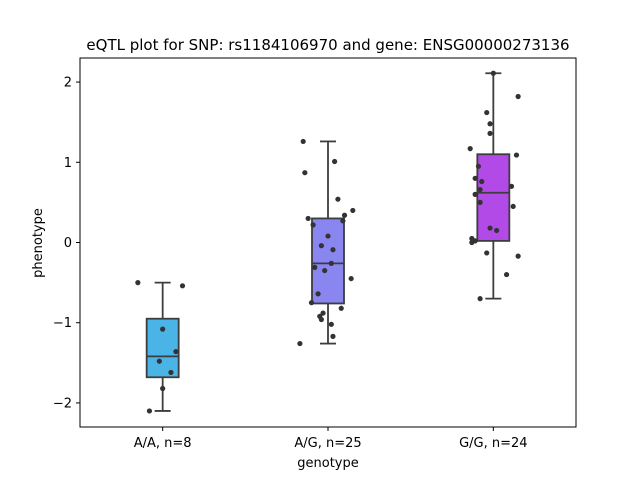 This screenshot has height=480, width=640. I want to click on y-tick-label: 1, so click(68, 163).